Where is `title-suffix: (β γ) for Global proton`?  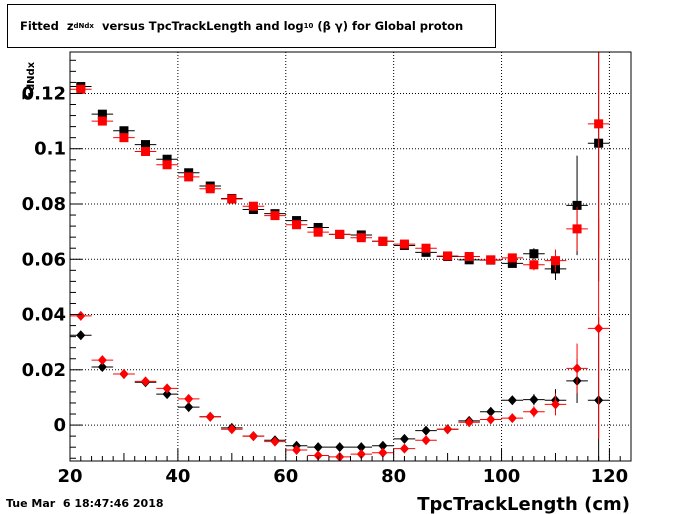 title-suffix: (β γ) for Global proton is located at coordinates (388, 26).